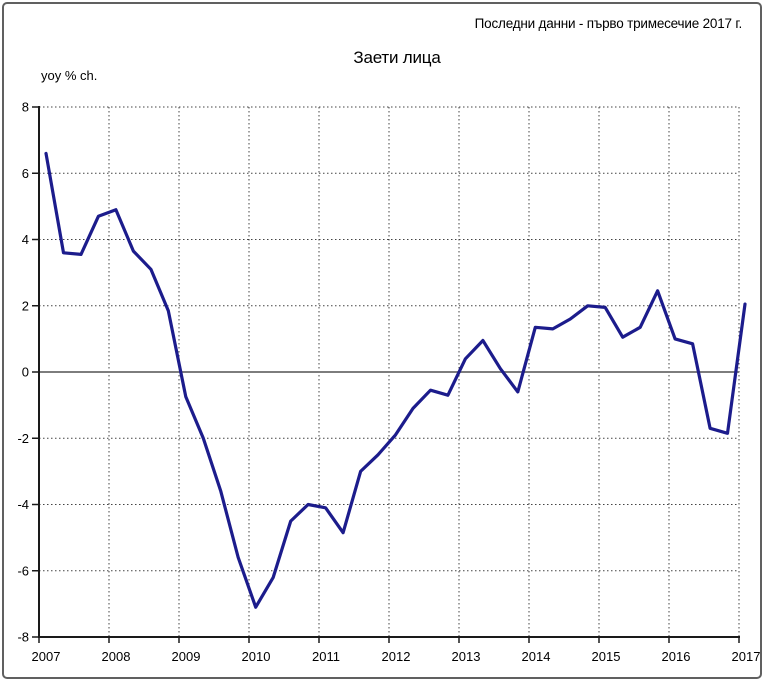 This screenshot has height=689, width=768. Describe the element at coordinates (397, 57) in the screenshot. I see `chart-title: Заети лица` at that location.